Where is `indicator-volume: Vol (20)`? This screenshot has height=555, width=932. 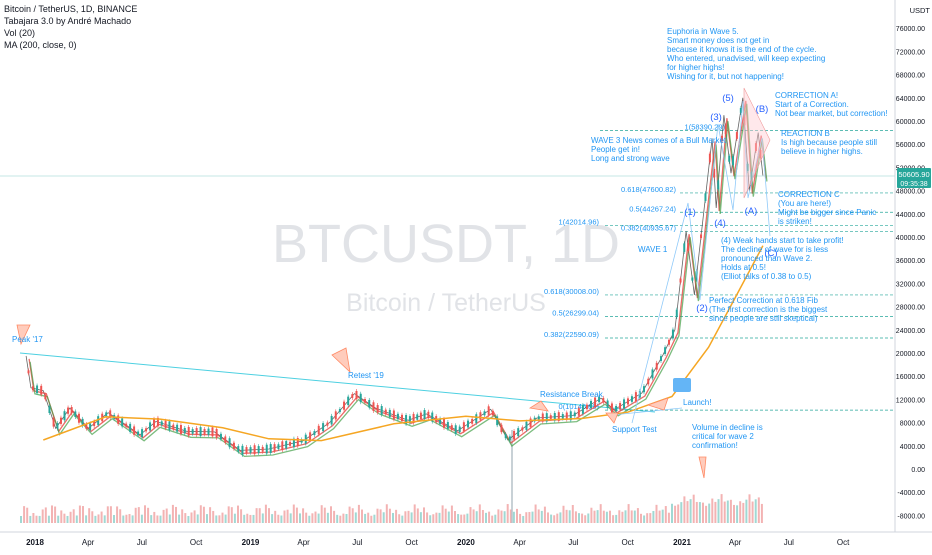
indicator-volume: Vol (20) is located at coordinates (20, 33).